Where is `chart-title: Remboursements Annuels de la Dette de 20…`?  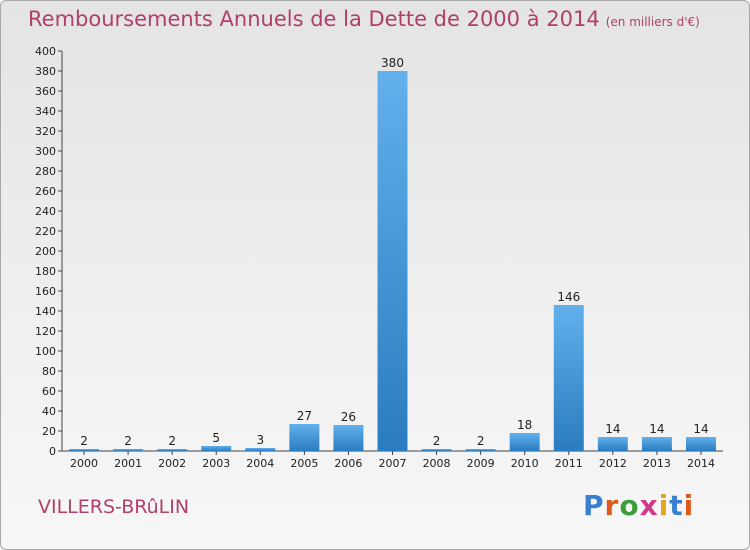 chart-title: Remboursements Annuels de la Dette de 20… is located at coordinates (364, 19).